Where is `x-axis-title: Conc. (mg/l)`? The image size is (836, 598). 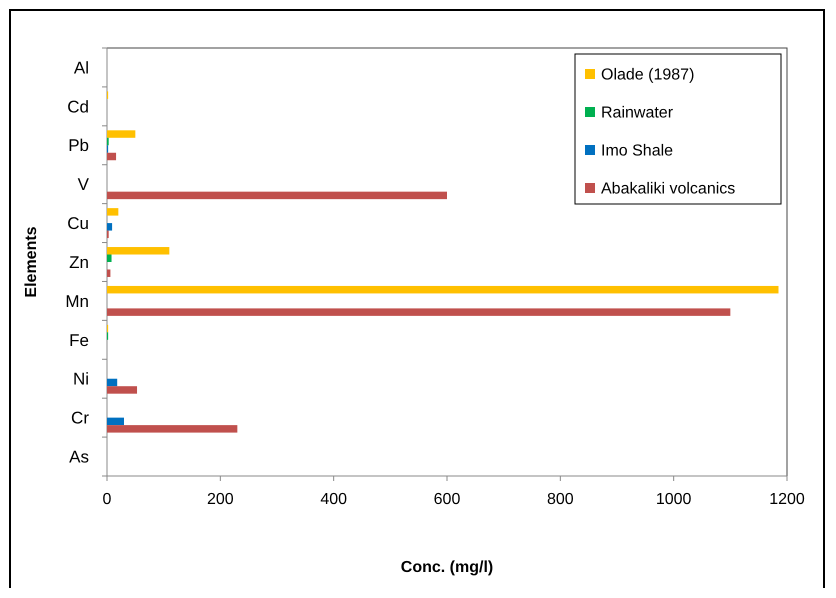 x-axis-title: Conc. (mg/l) is located at coordinates (447, 567).